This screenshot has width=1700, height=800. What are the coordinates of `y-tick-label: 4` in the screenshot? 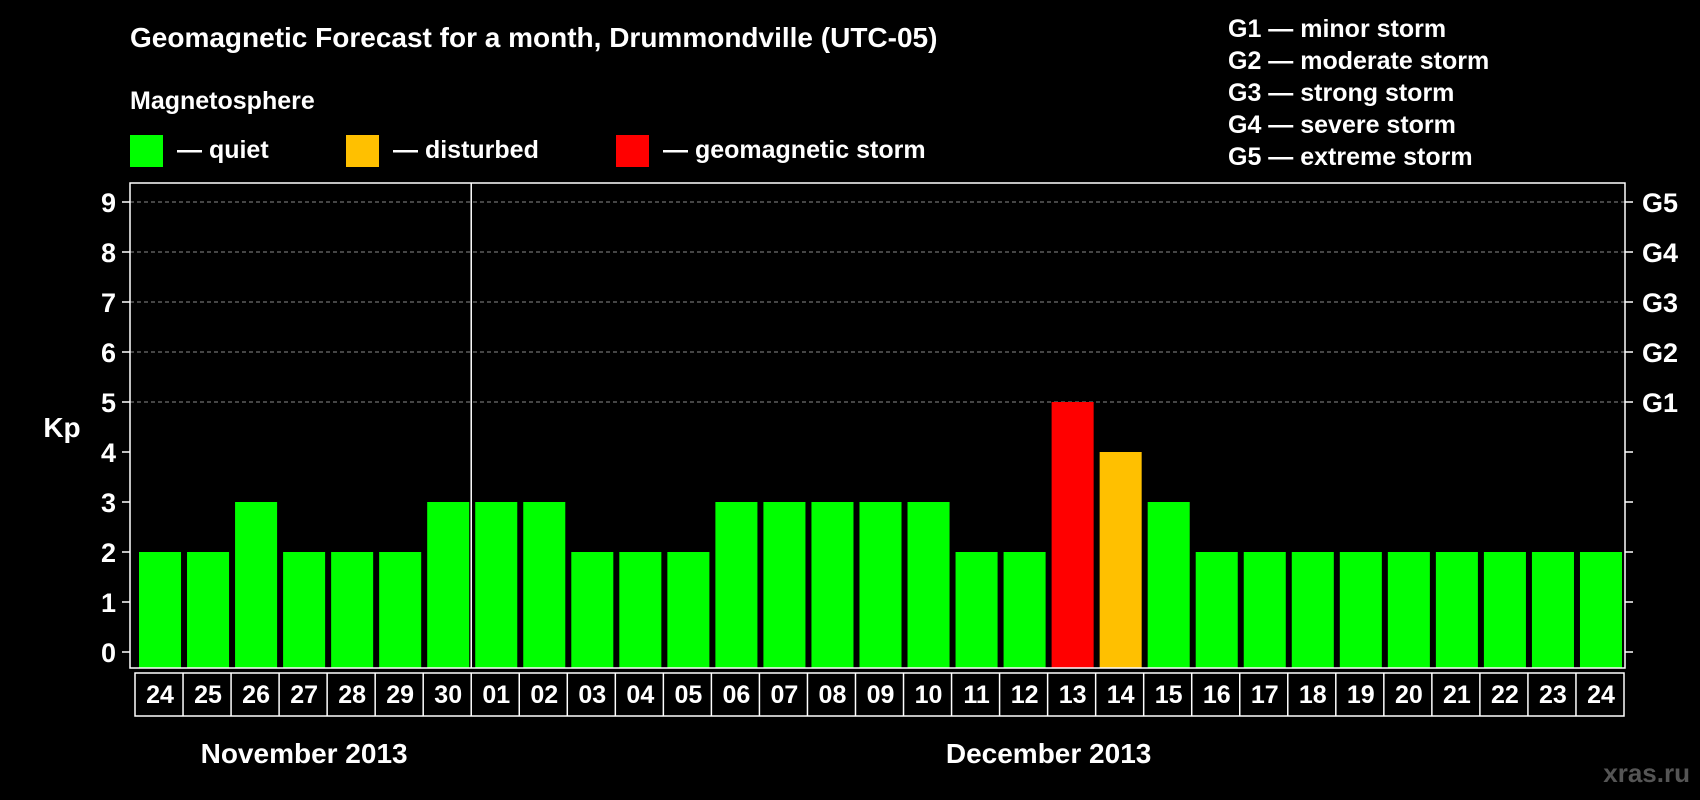 It's located at (108, 453).